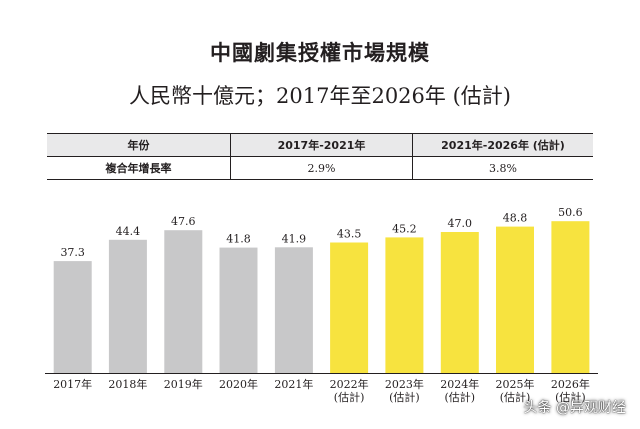  Describe the element at coordinates (72, 384) in the screenshot. I see `x-tick-label: 2017年` at that location.